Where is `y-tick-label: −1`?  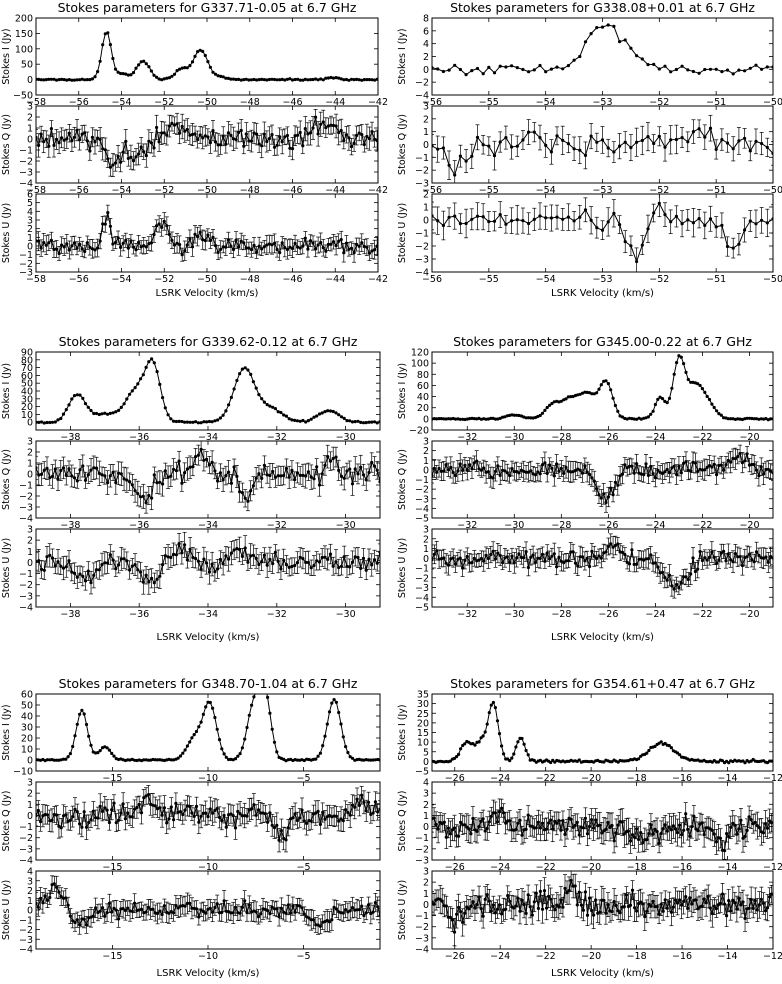 y-tick-label: −1 is located at coordinates (26, 486).